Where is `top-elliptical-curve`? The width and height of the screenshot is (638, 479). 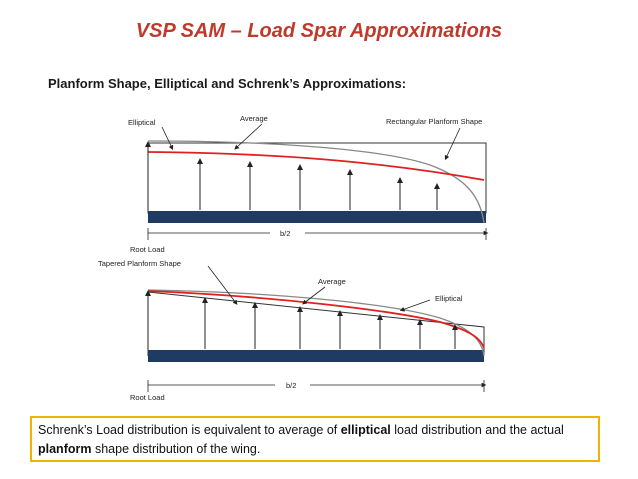 top-elliptical-curve is located at coordinates (316, 182).